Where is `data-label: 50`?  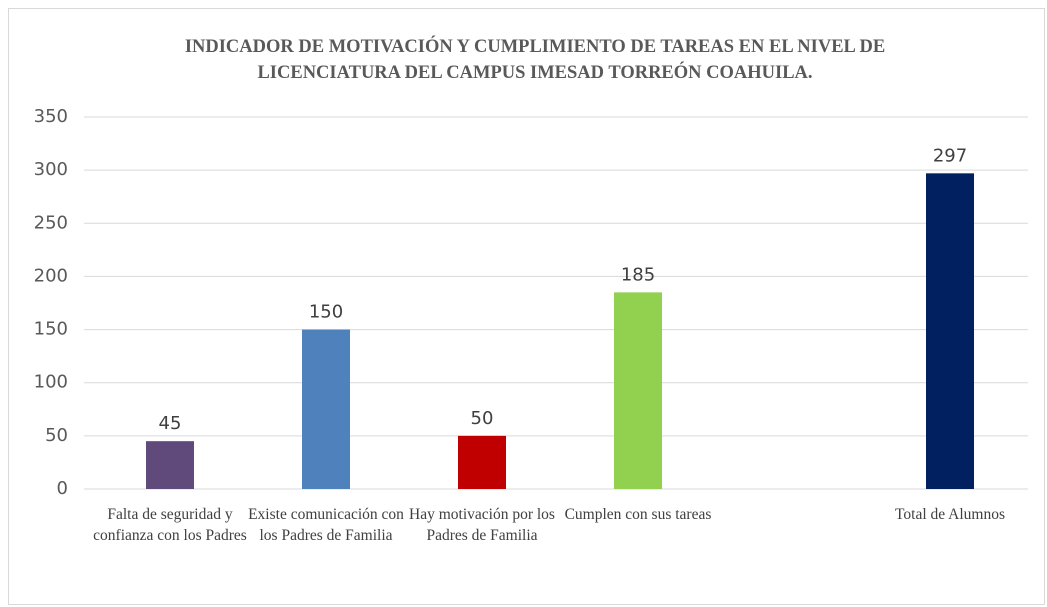 data-label: 50 is located at coordinates (482, 418).